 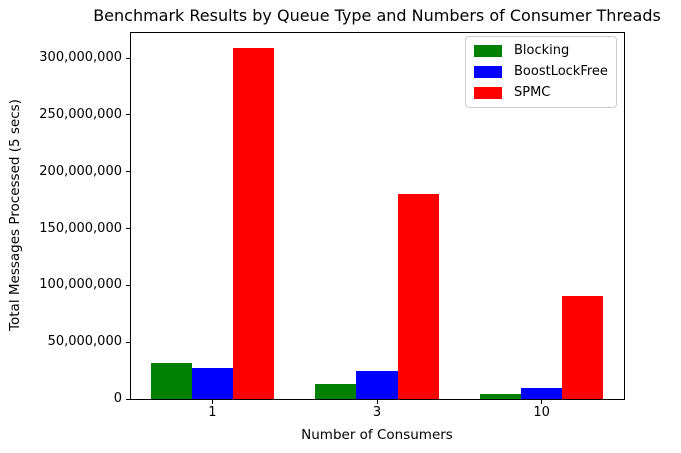 I want to click on legend-item-boostlockfree: BoostLockFree, so click(x=541, y=72).